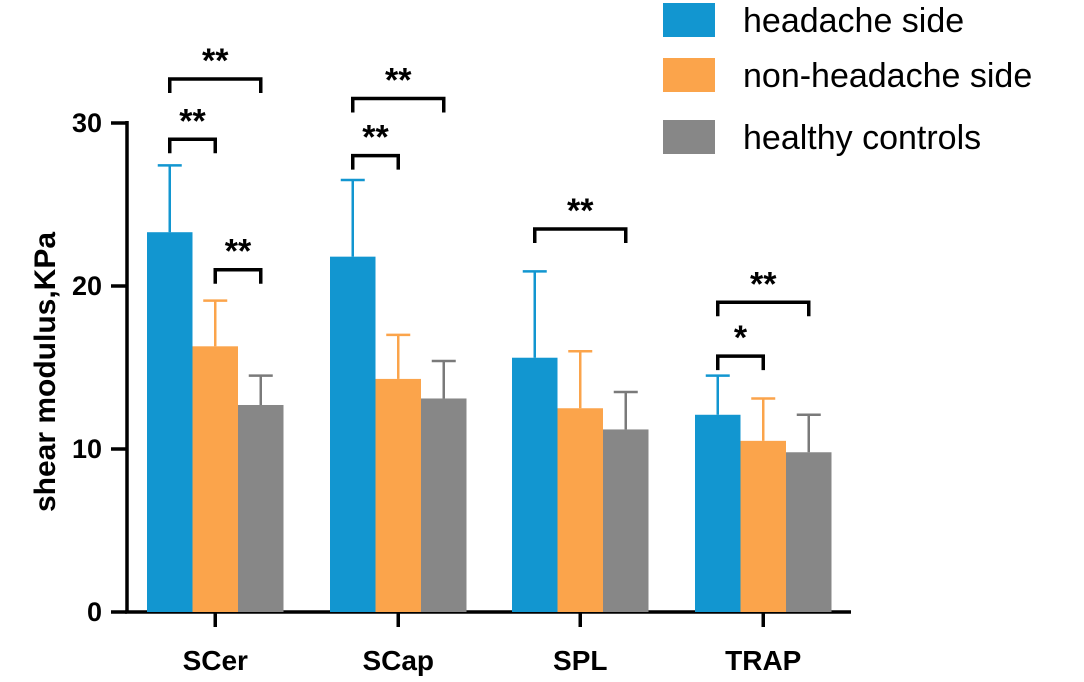  Describe the element at coordinates (215, 660) in the screenshot. I see `x-tick-label: SCer` at that location.